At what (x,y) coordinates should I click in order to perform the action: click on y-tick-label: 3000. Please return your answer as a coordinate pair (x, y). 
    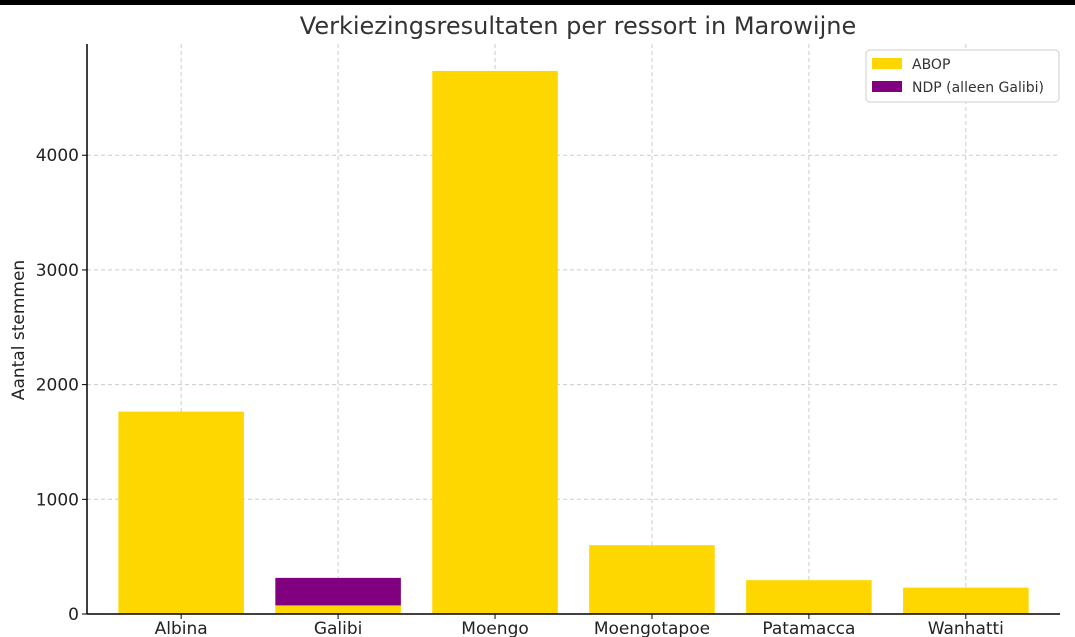
    Looking at the image, I should click on (57, 271).